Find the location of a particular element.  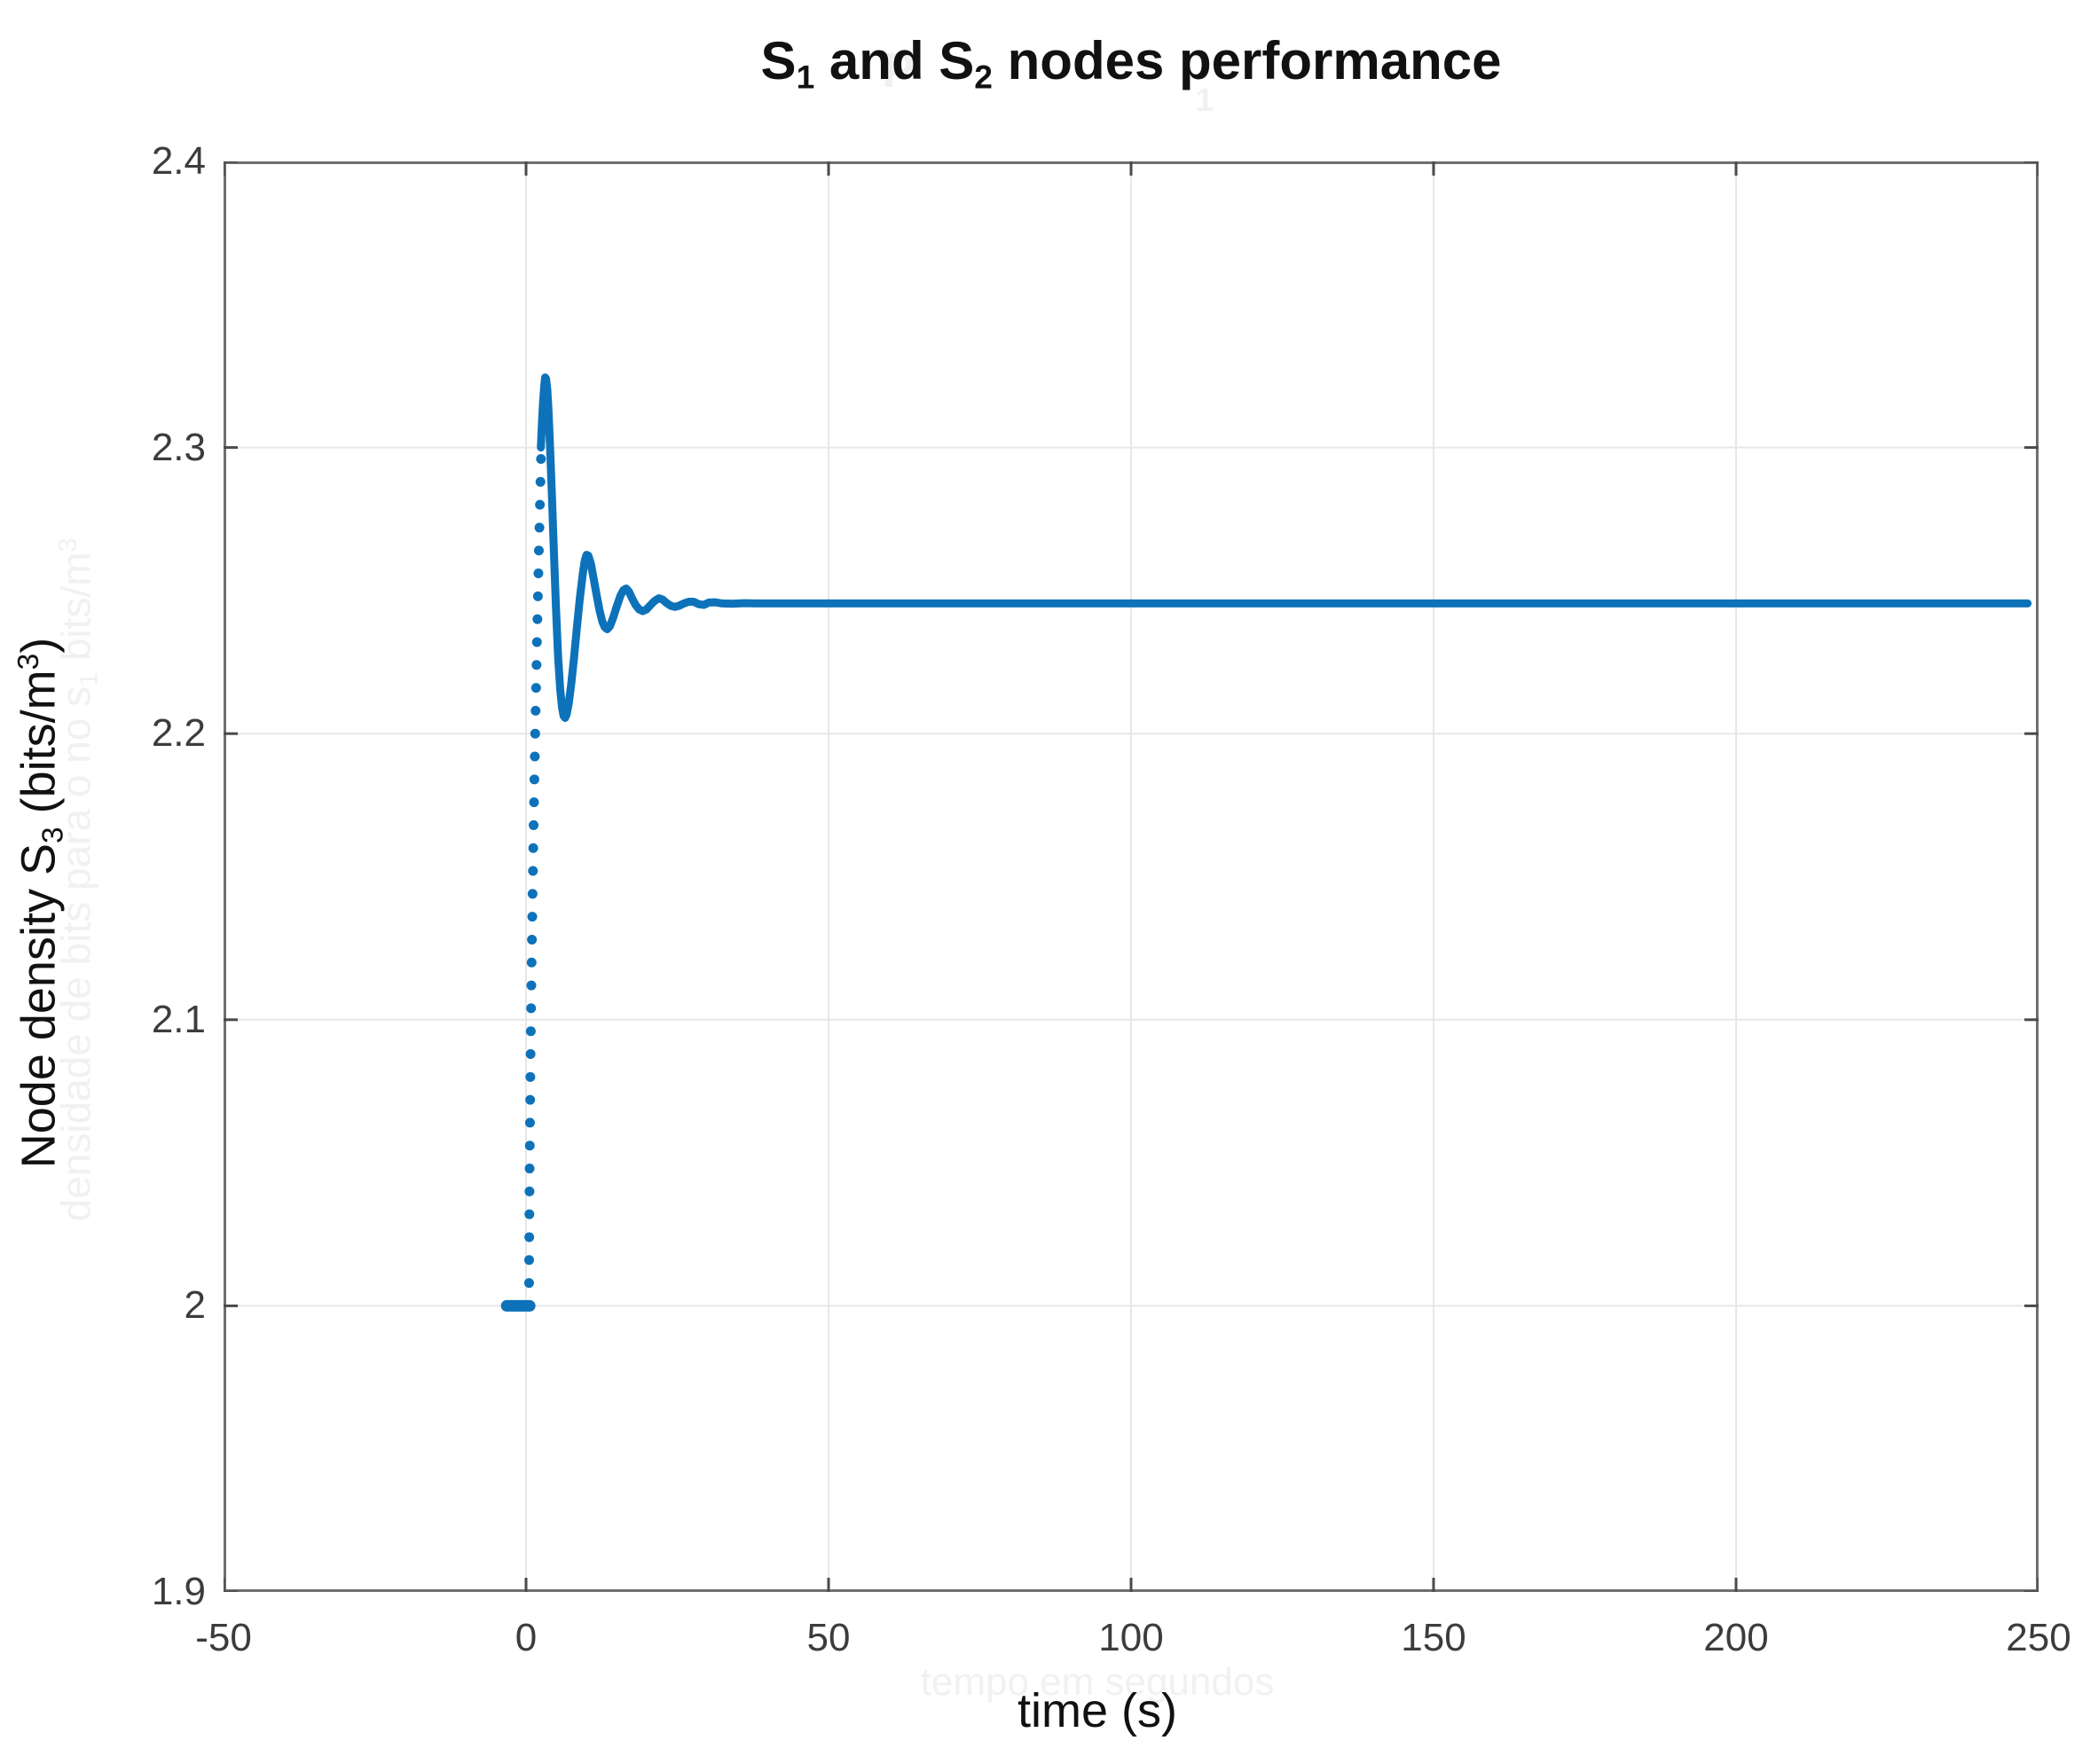

ghost-title-fragment: 1 is located at coordinates (1205, 100).